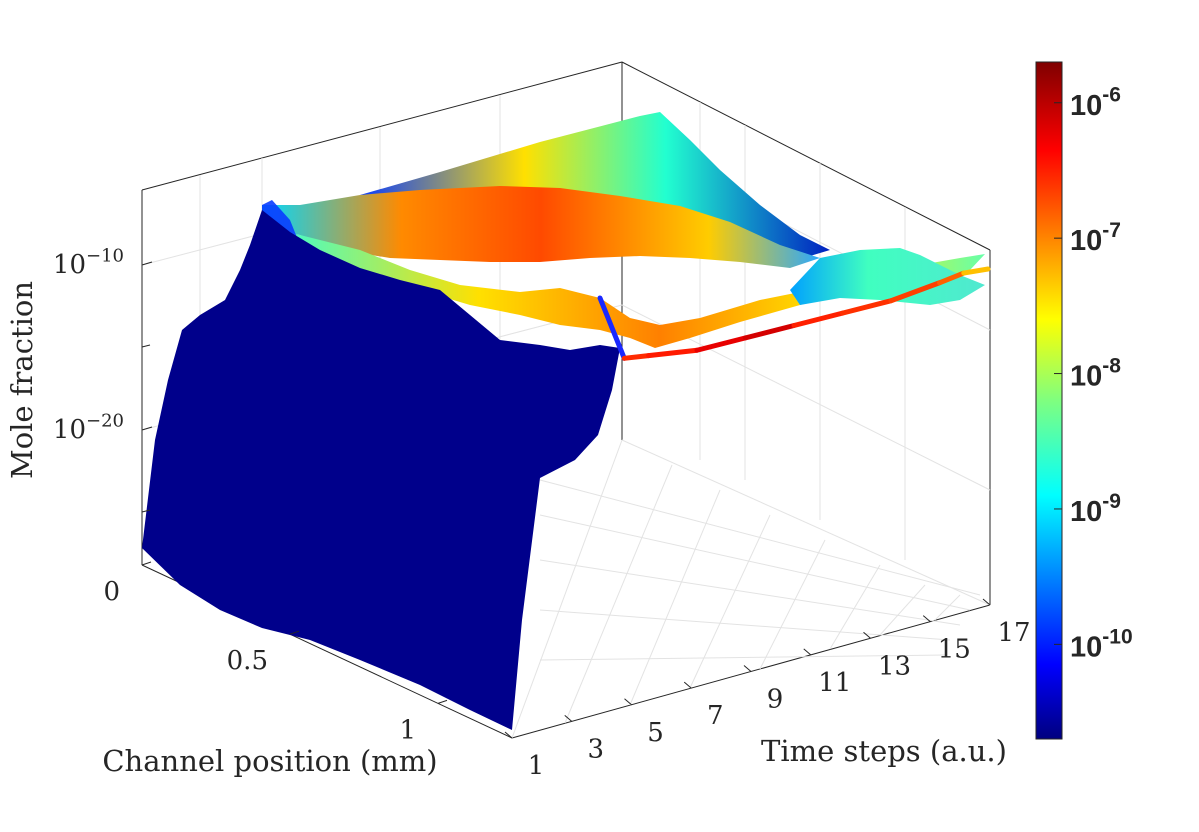 Image resolution: width=1199 pixels, height=832 pixels. Describe the element at coordinates (1013, 633) in the screenshot. I see `y-tick-label: 17` at that location.